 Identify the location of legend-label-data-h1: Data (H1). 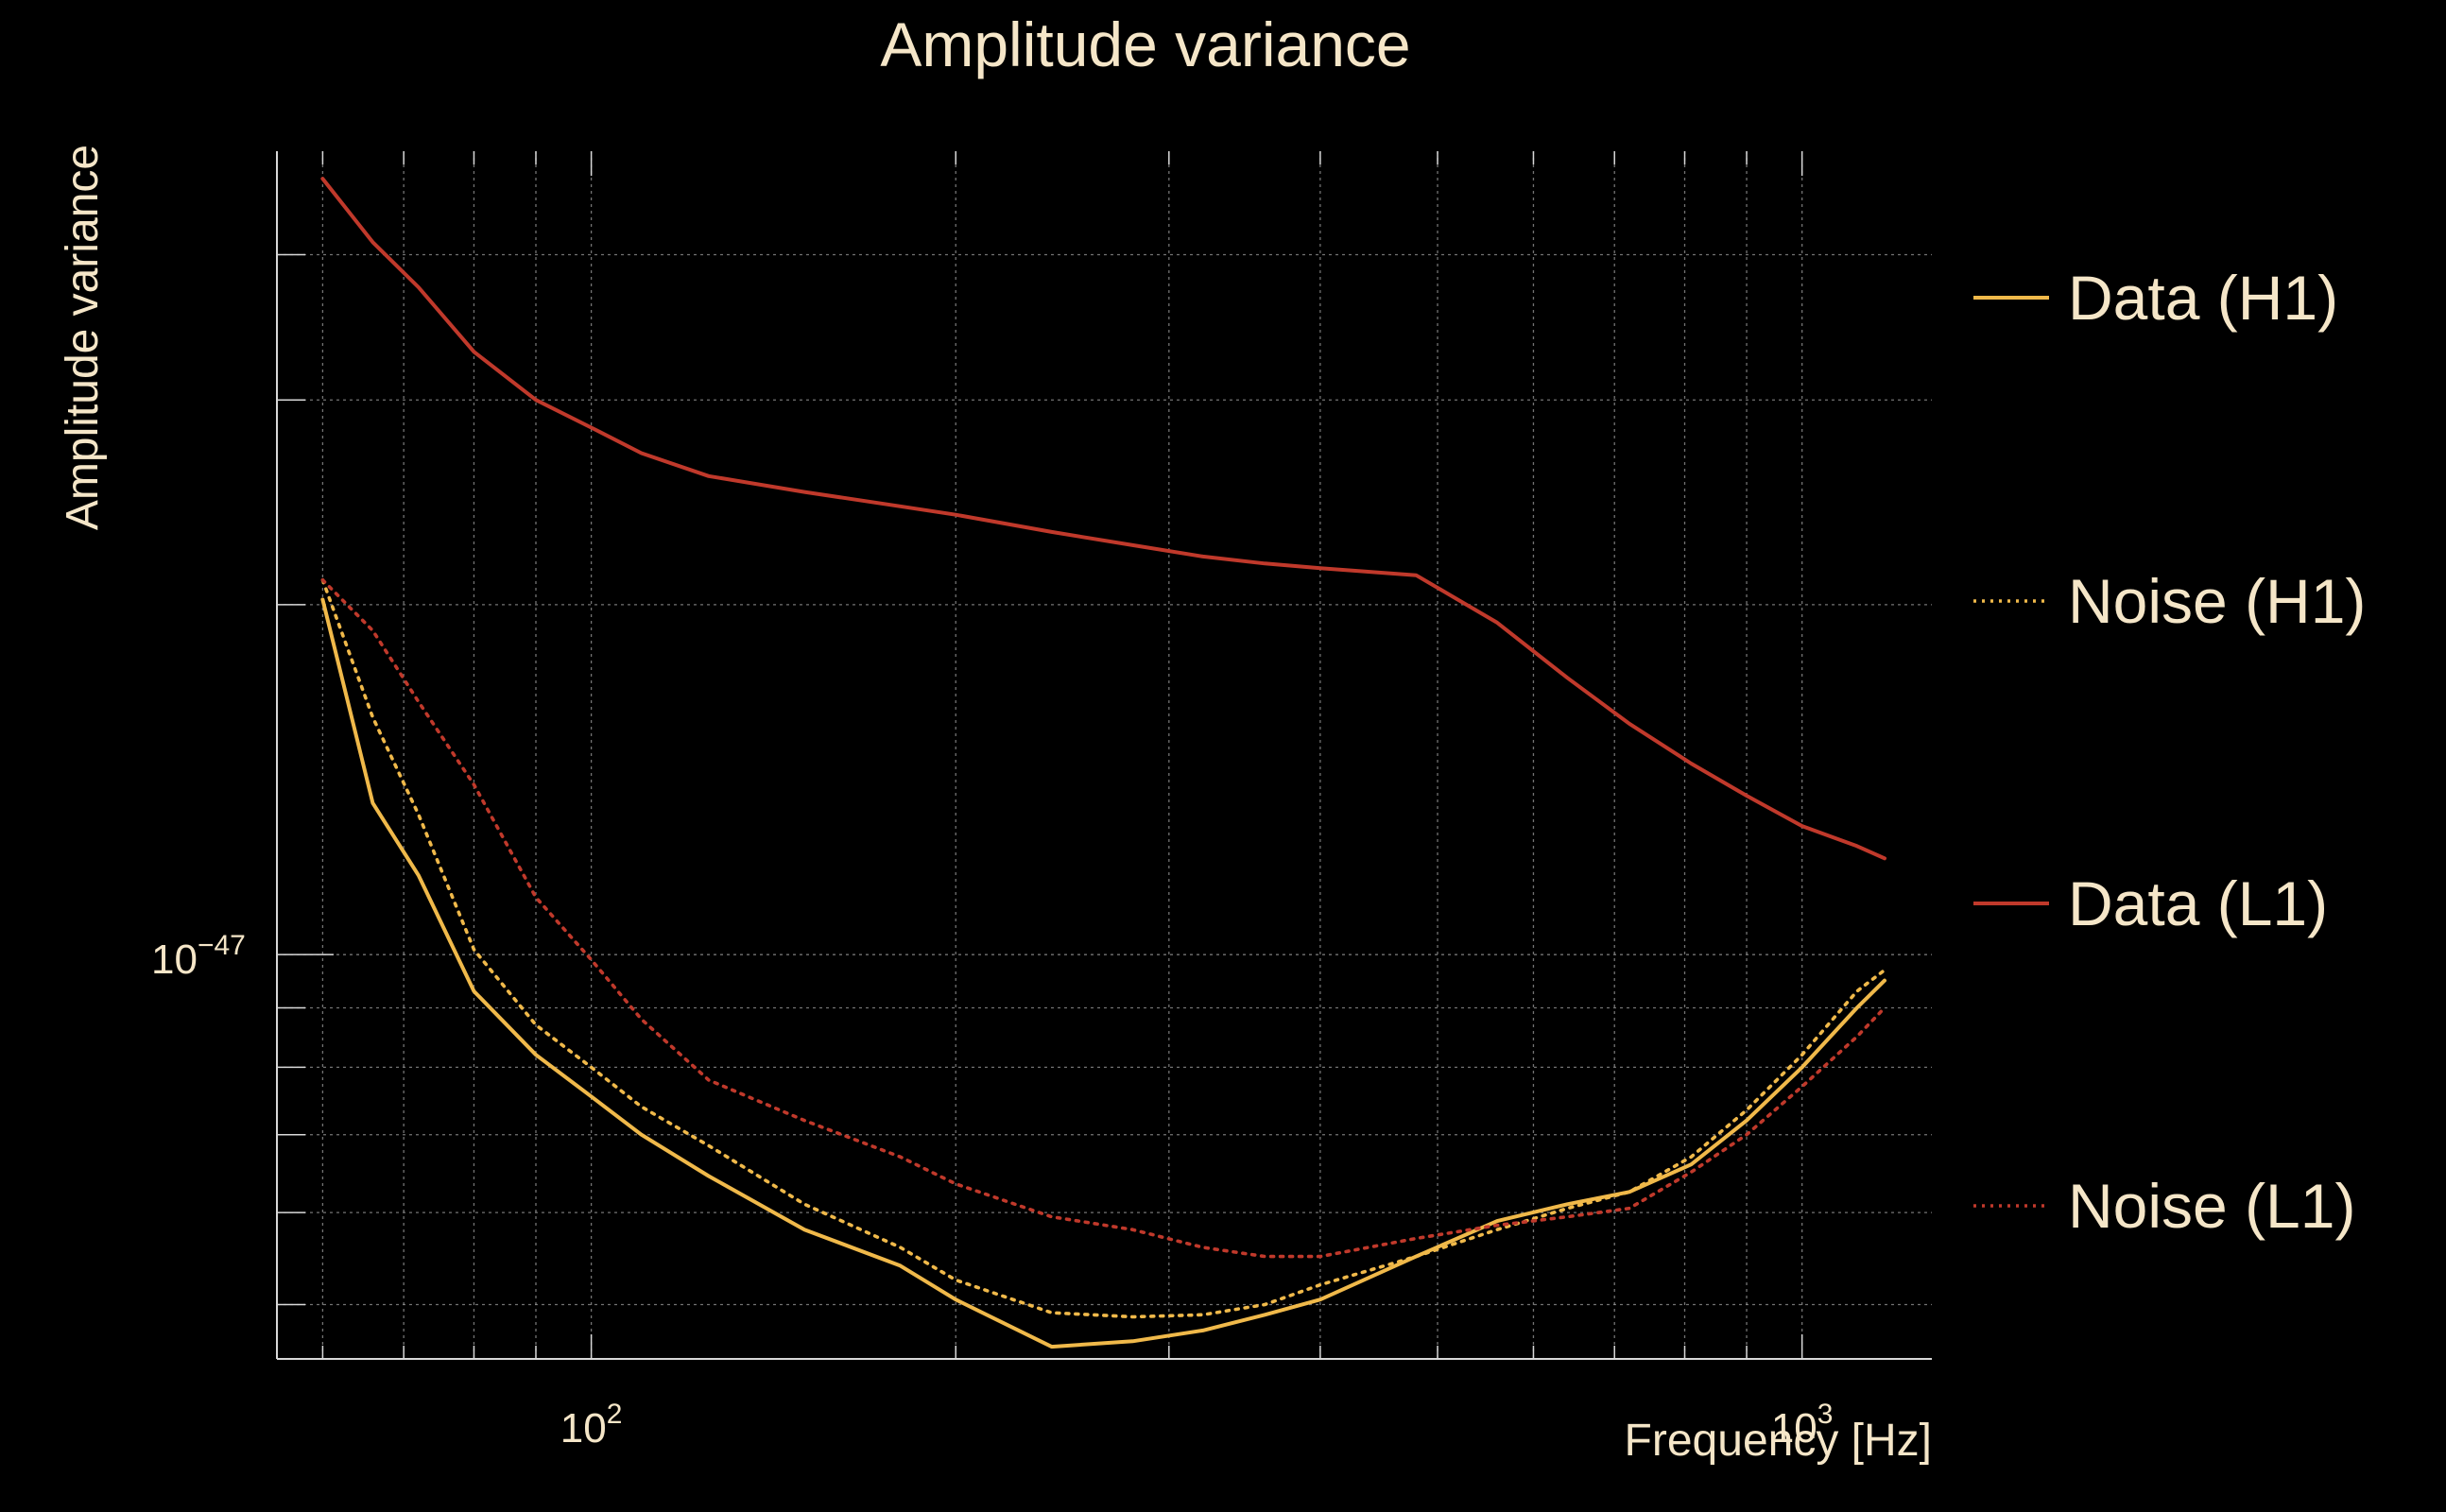
(2203, 298).